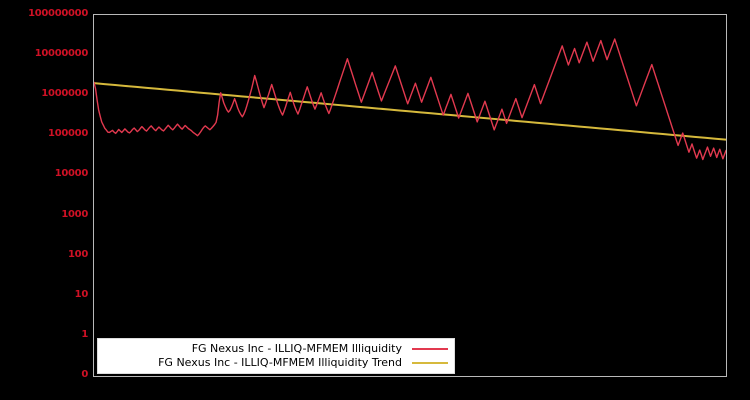  What do you see at coordinates (430, 349) in the screenshot?
I see `line-swatch-series-icon` at bounding box center [430, 349].